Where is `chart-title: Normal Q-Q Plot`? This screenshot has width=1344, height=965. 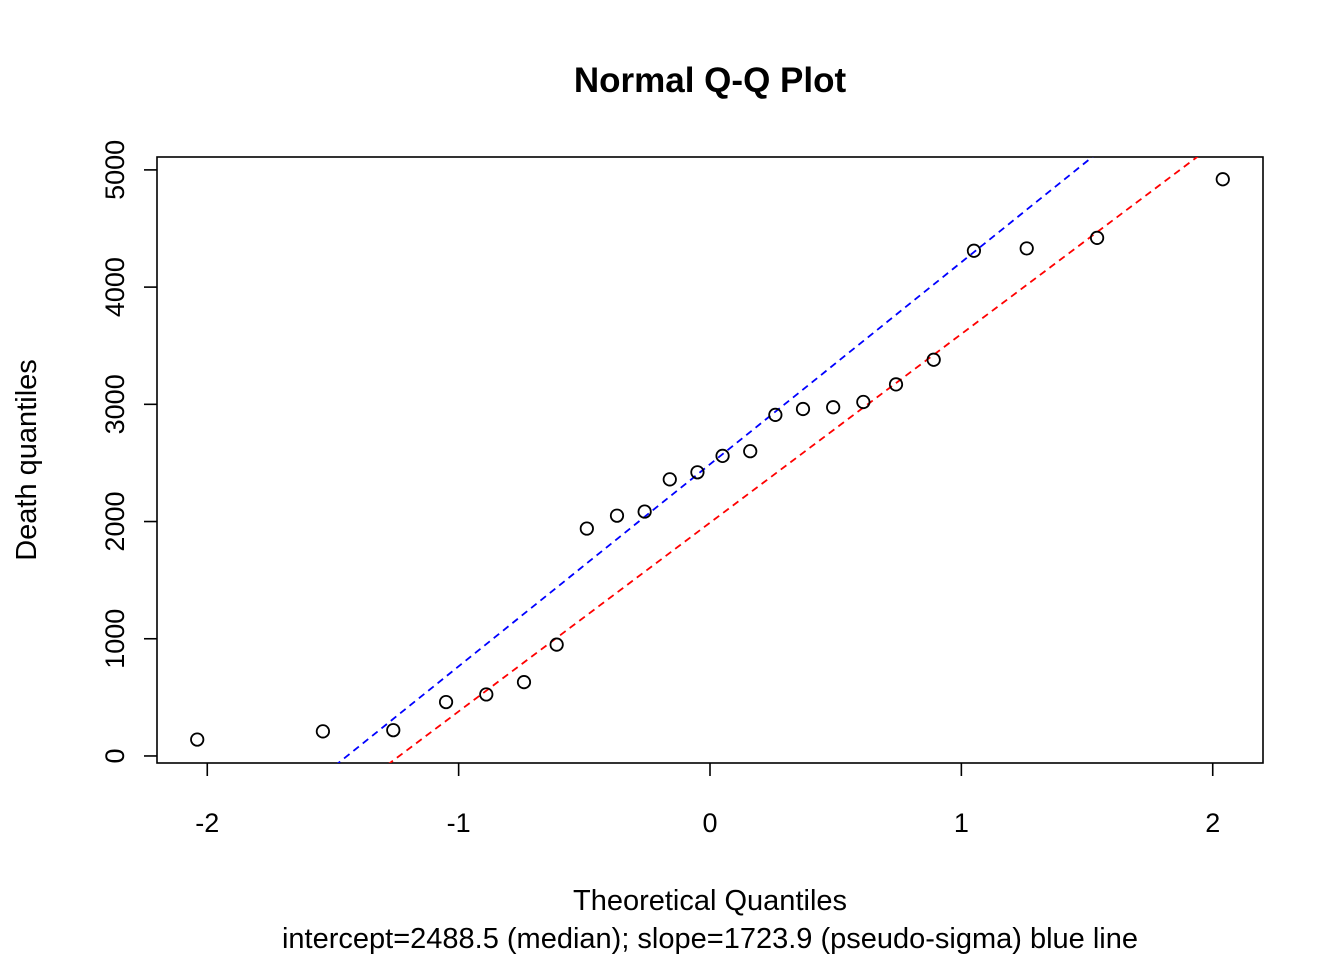 chart-title: Normal Q-Q Plot is located at coordinates (710, 80).